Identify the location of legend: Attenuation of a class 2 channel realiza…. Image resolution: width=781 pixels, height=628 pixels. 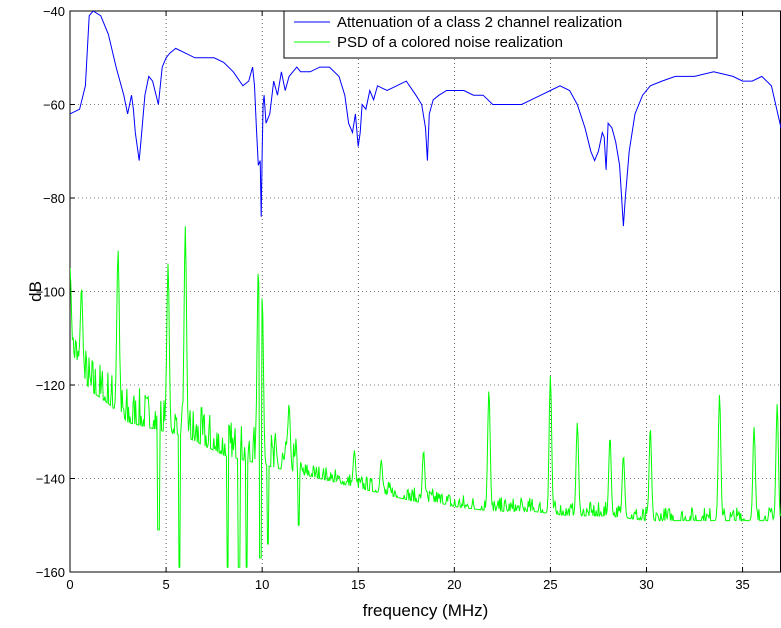
(500, 34).